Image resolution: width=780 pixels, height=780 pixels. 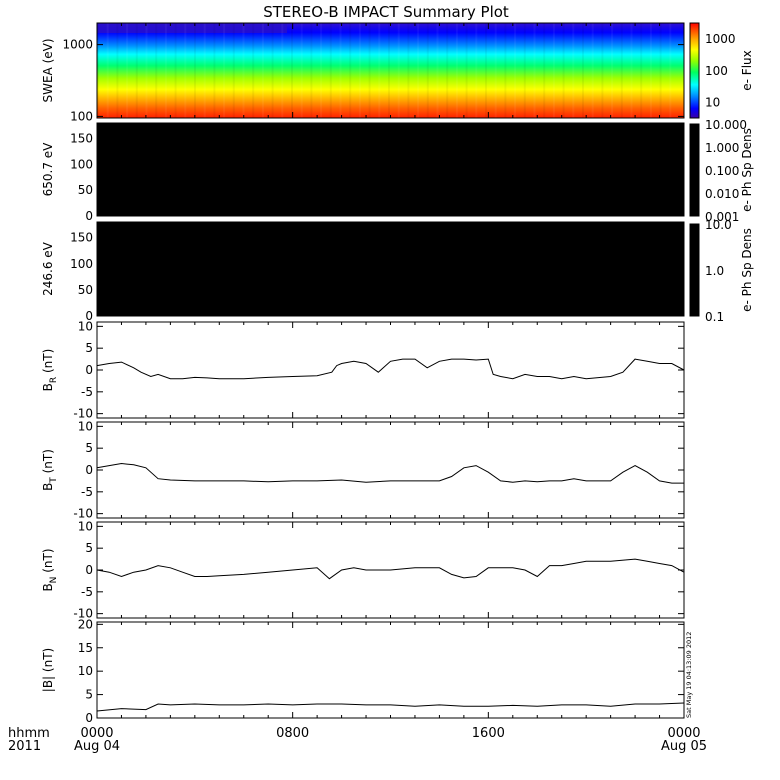 What do you see at coordinates (747, 70) in the screenshot?
I see `colorbar-label: e- Flux` at bounding box center [747, 70].